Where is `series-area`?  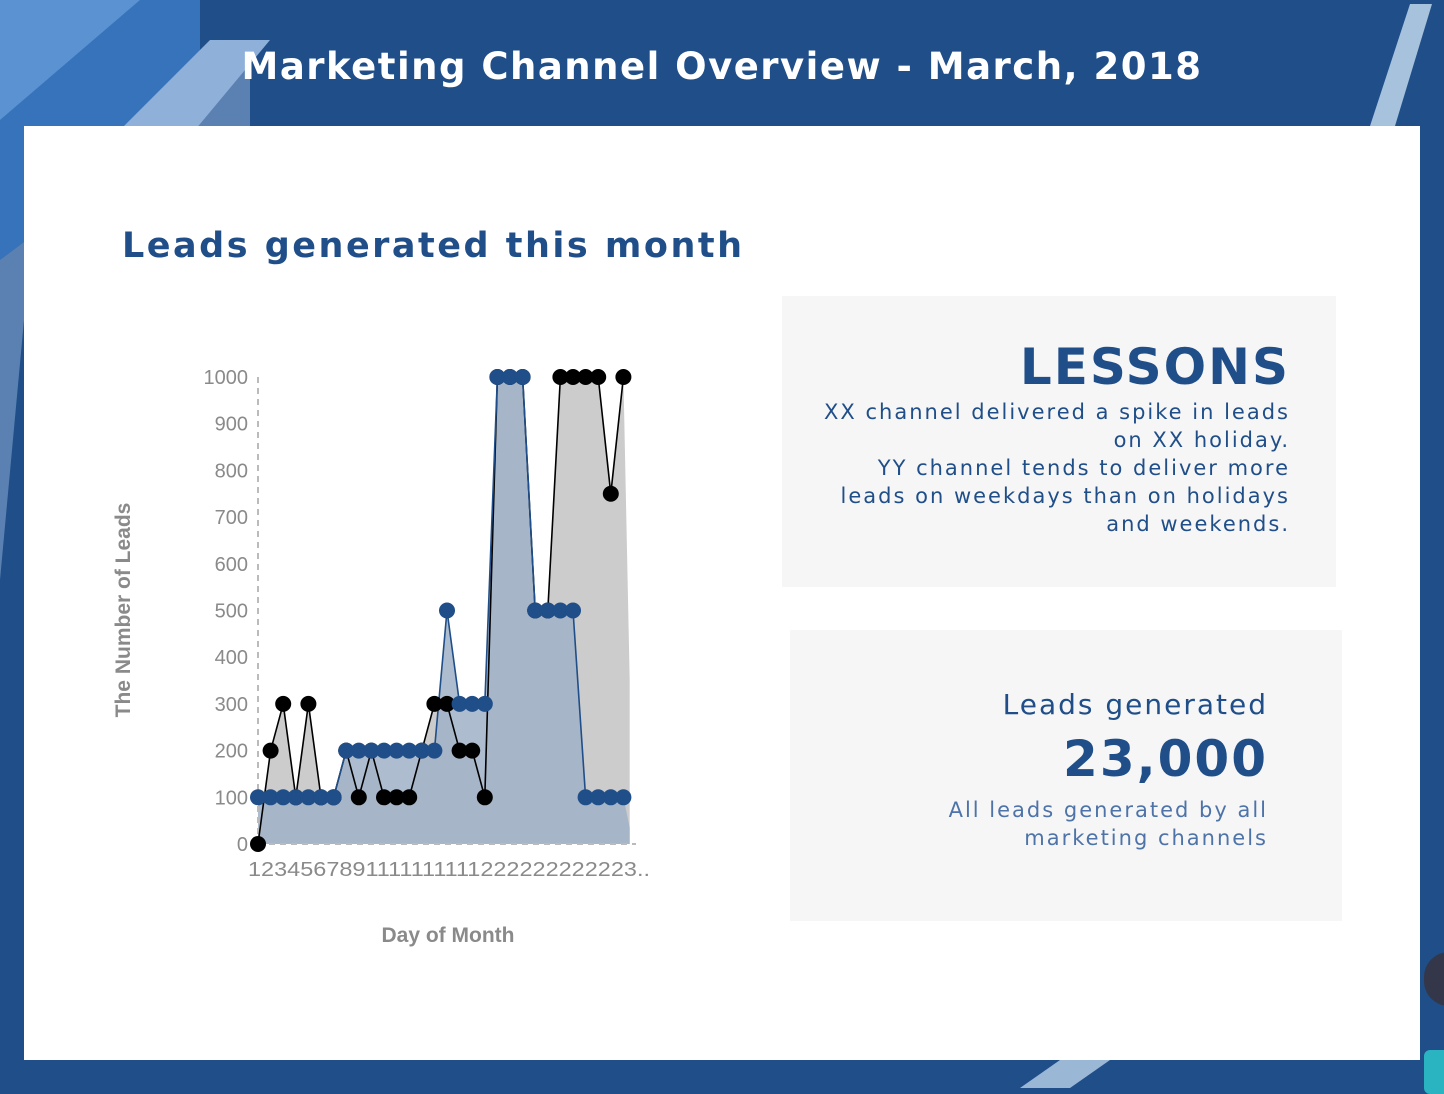
series-area is located at coordinates (444, 610).